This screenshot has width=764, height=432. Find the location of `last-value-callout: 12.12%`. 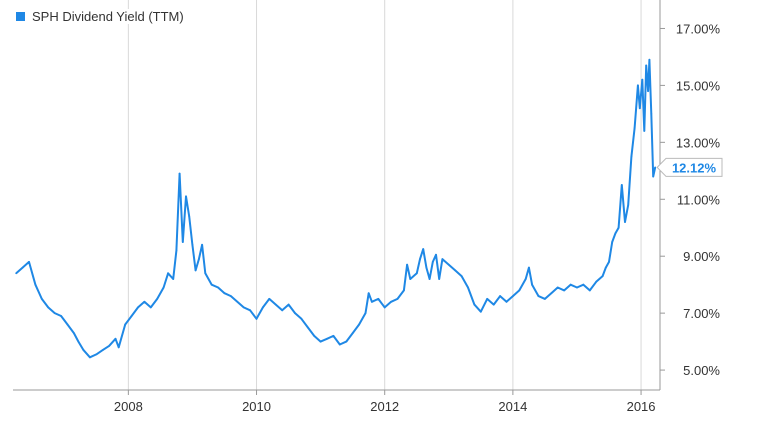

last-value-callout: 12.12% is located at coordinates (689, 167).